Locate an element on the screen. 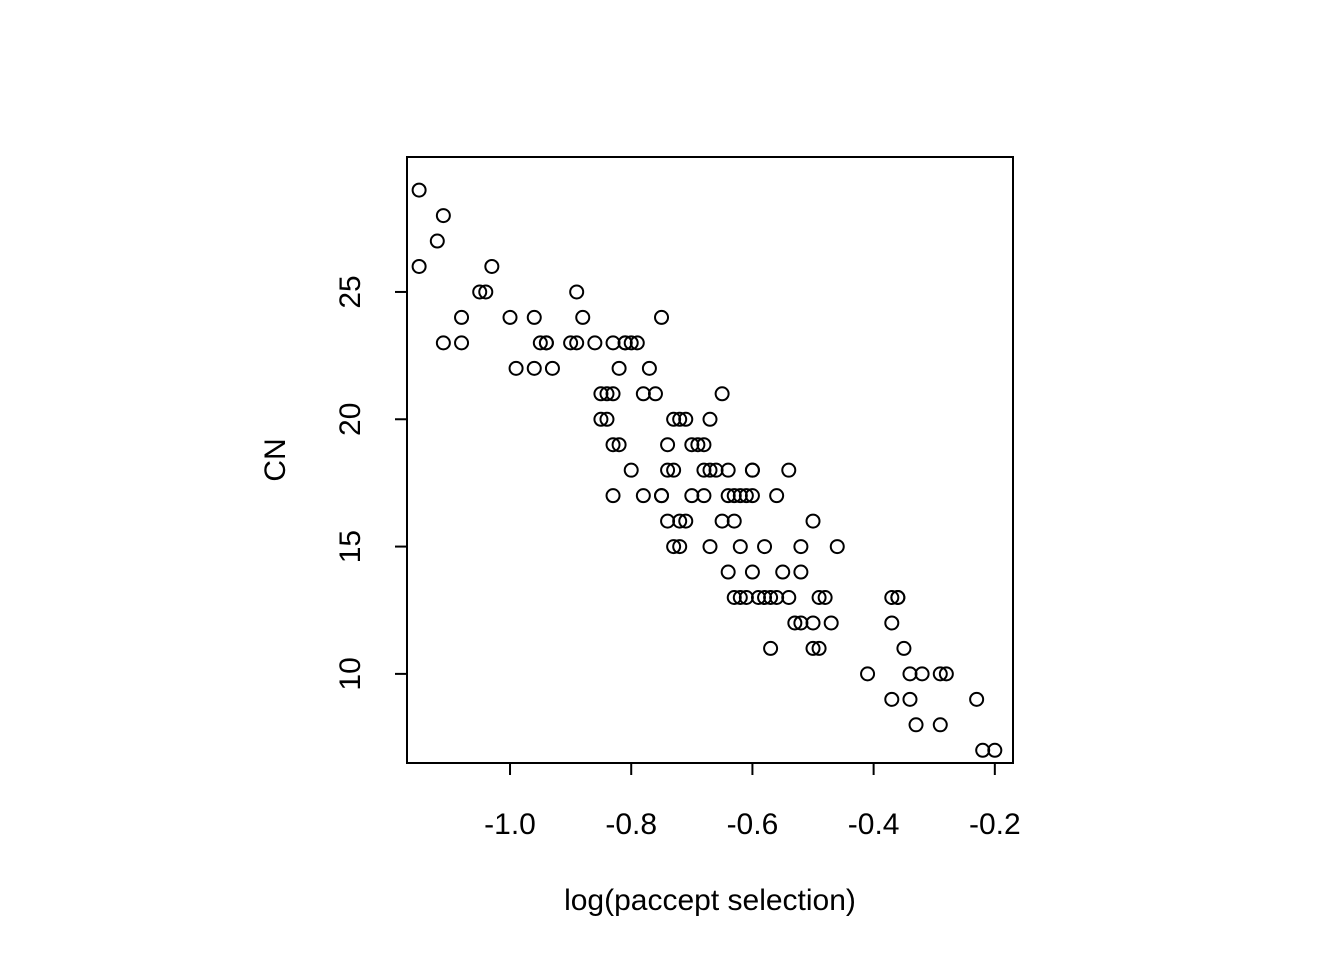 This screenshot has width=1344, height=960. y-axis: 10 15 20 25 is located at coordinates (371, 483).